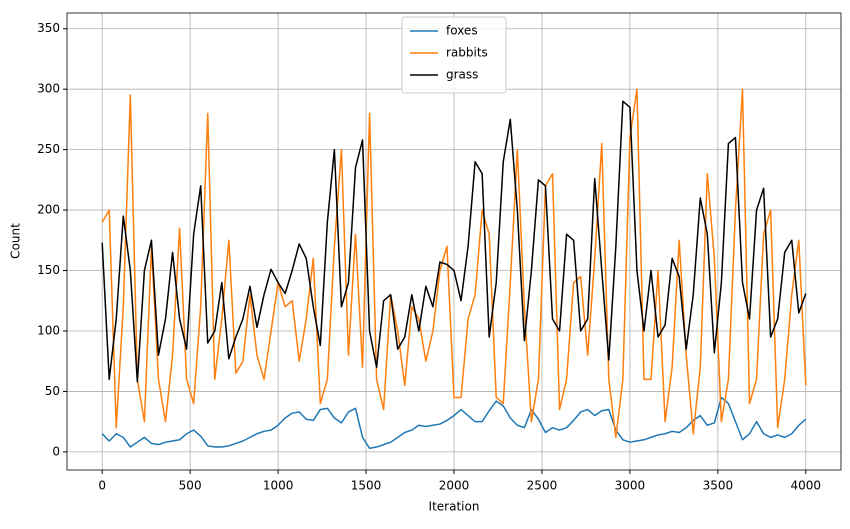 The height and width of the screenshot is (529, 850). What do you see at coordinates (462, 31) in the screenshot?
I see `legend-label: foxes` at bounding box center [462, 31].